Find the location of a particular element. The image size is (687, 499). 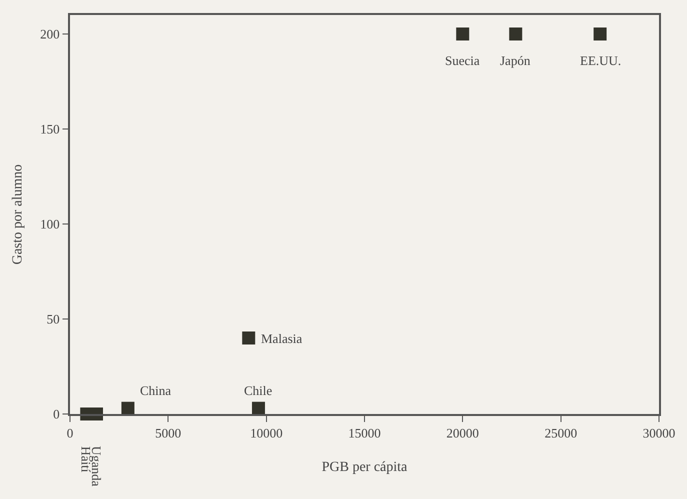

y-axis-title: Gasto por alumno is located at coordinates (18, 214).